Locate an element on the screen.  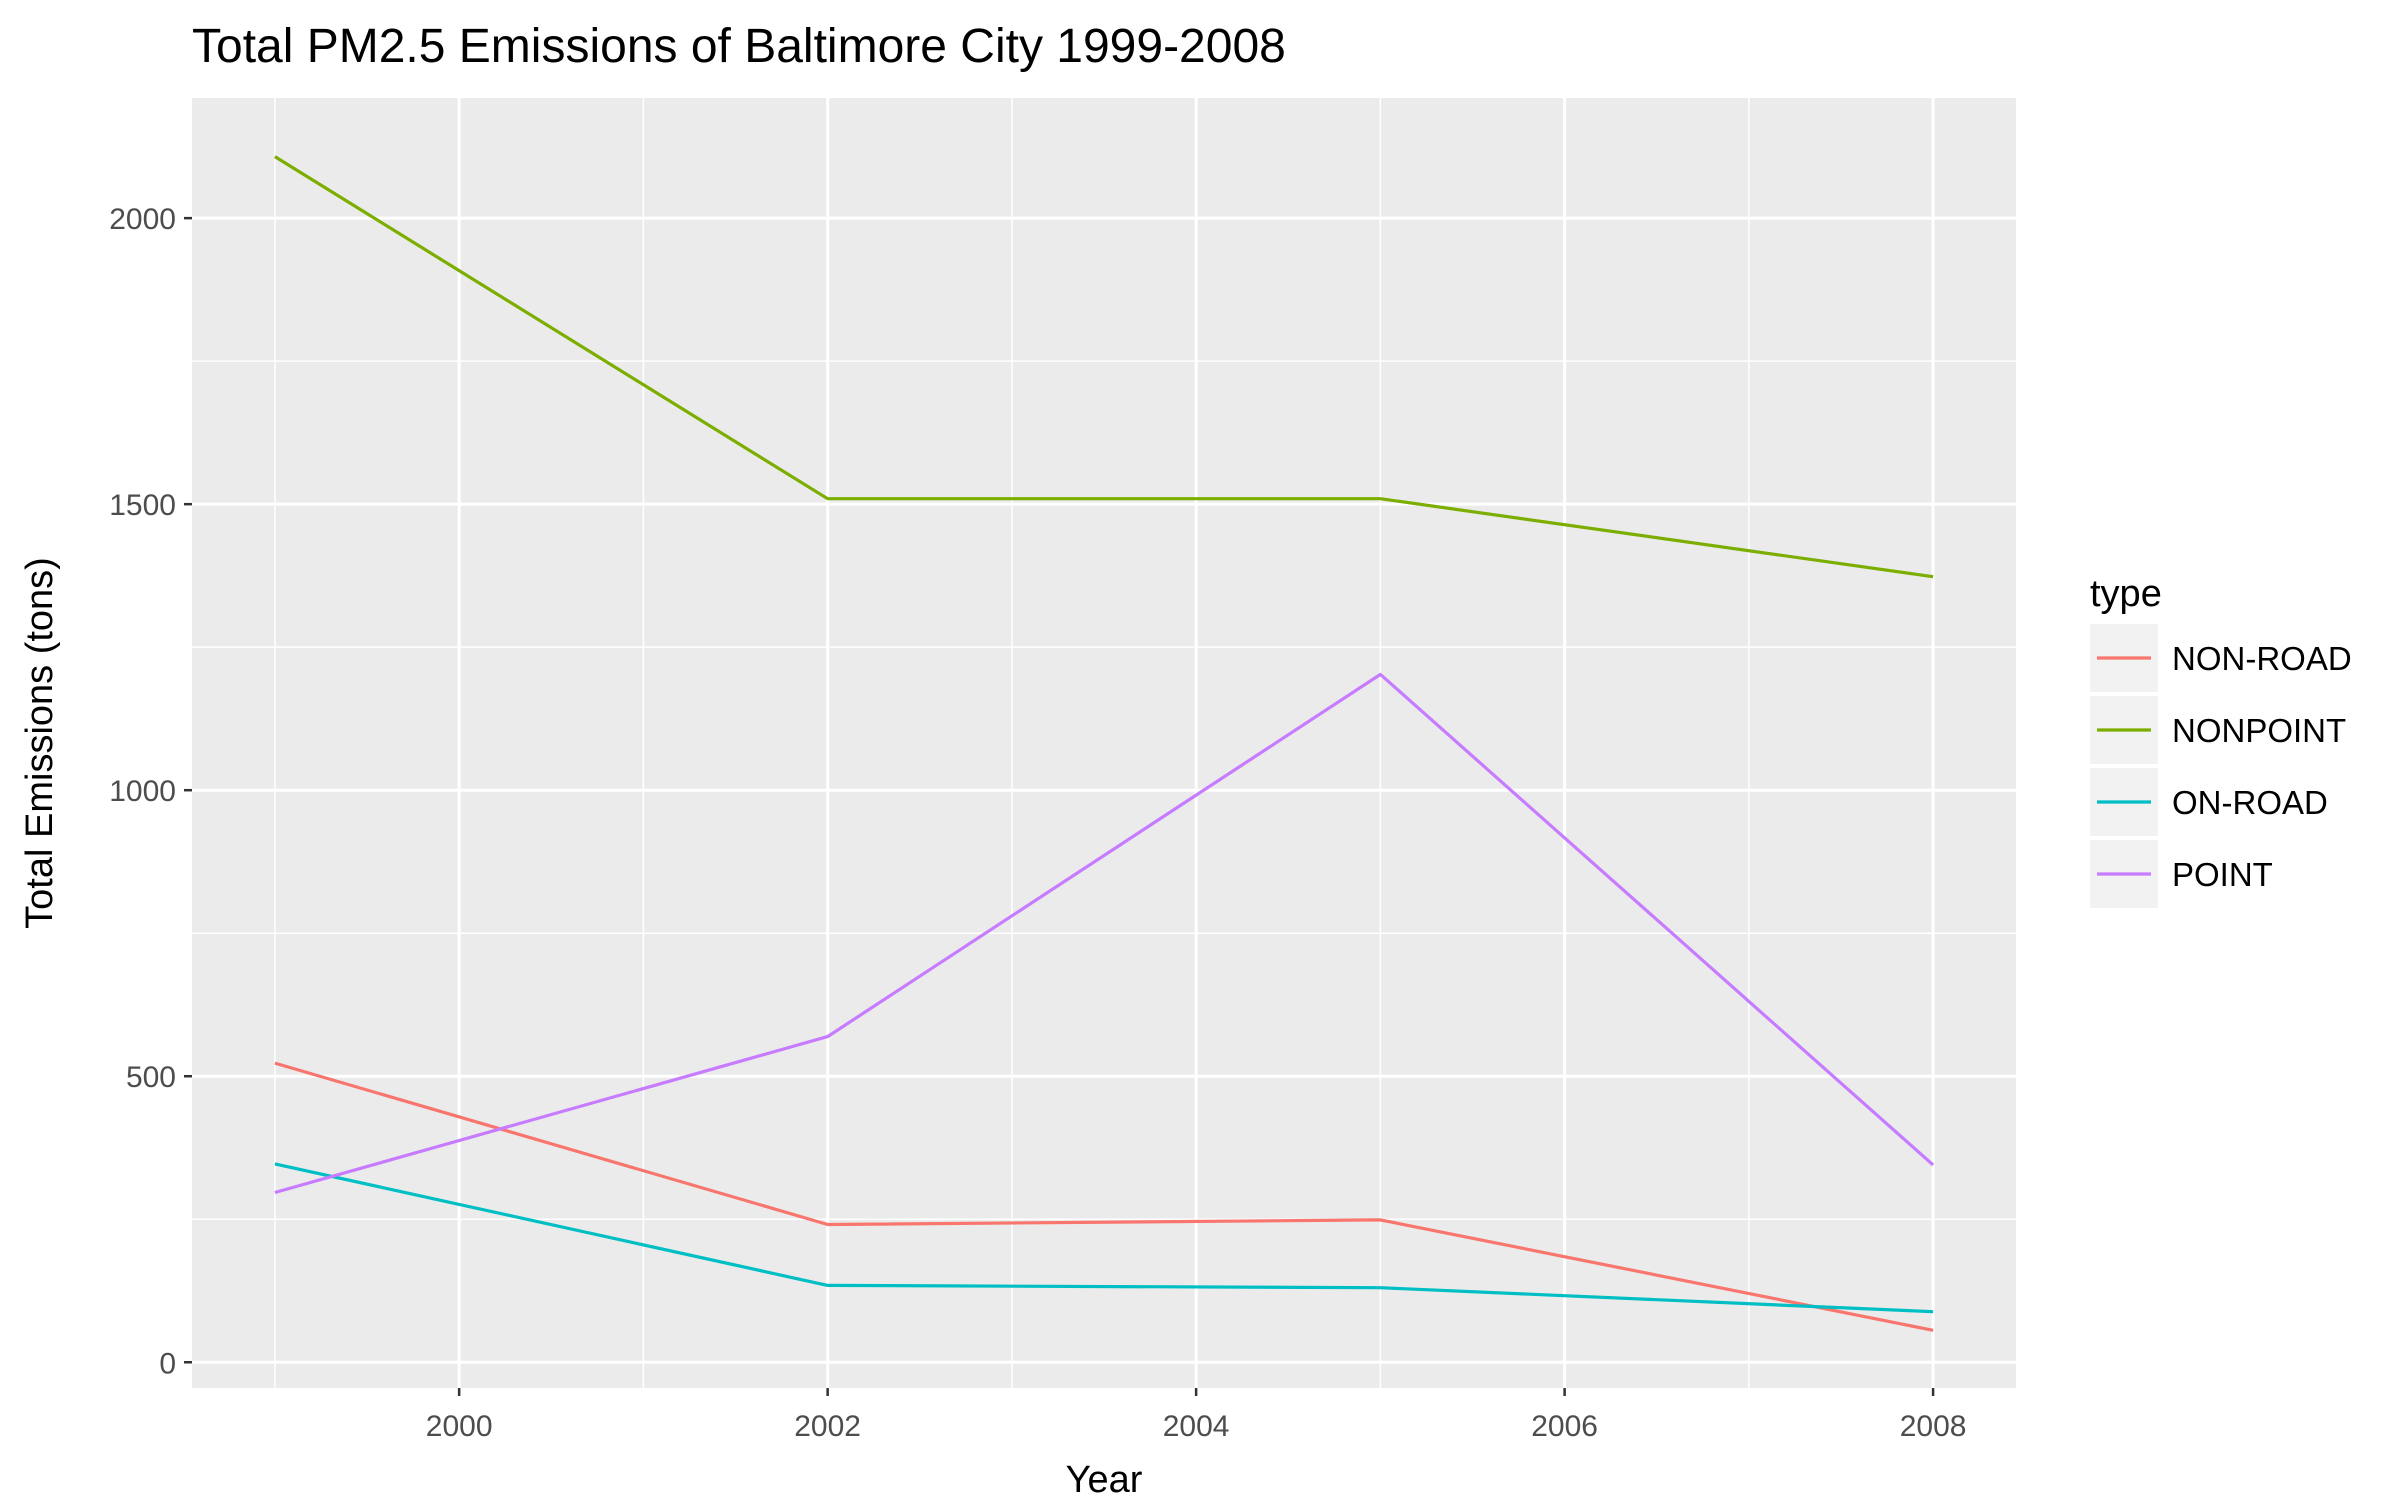
legend-title: type is located at coordinates (2126, 594).